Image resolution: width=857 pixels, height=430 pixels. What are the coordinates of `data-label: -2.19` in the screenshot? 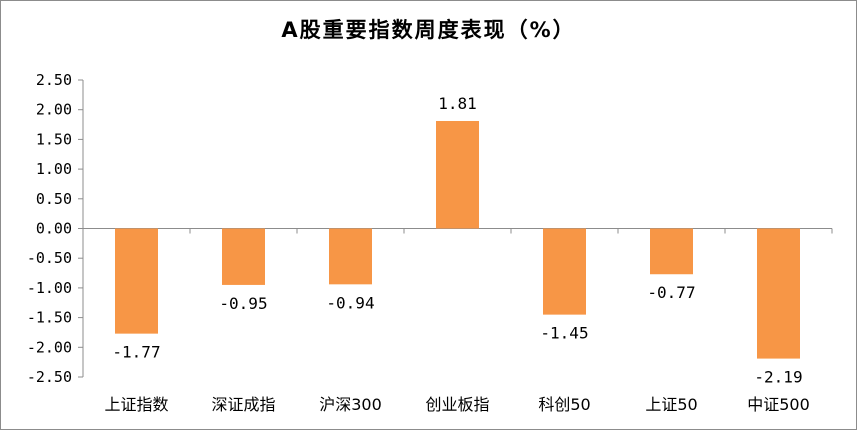 It's located at (778, 377).